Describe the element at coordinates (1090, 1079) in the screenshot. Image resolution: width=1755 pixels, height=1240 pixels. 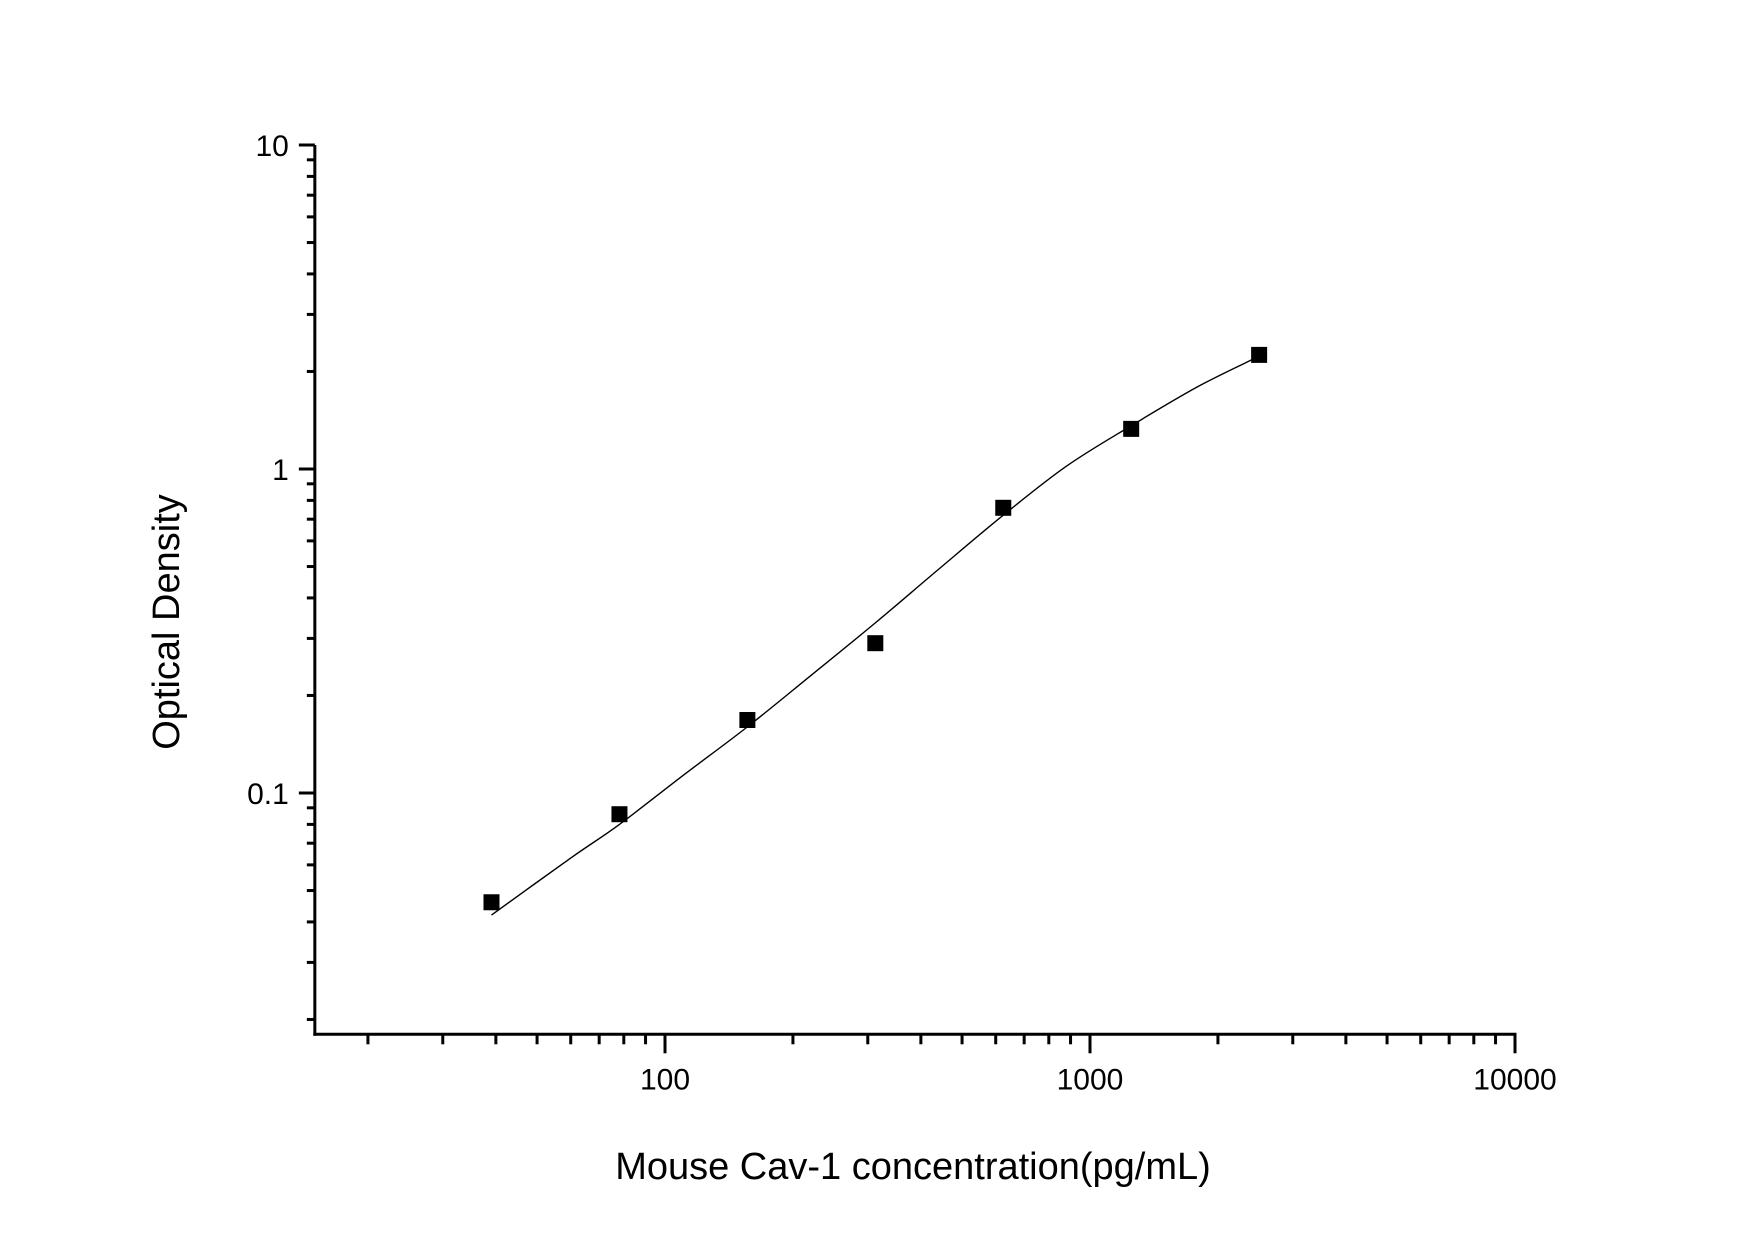
I see `x-tick-label: 1000` at that location.